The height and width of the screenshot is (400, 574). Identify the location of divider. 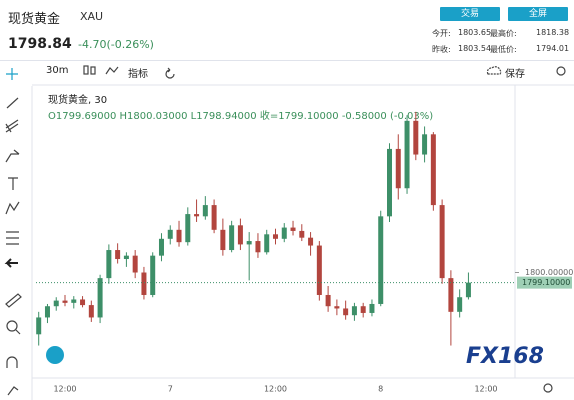
(287, 60).